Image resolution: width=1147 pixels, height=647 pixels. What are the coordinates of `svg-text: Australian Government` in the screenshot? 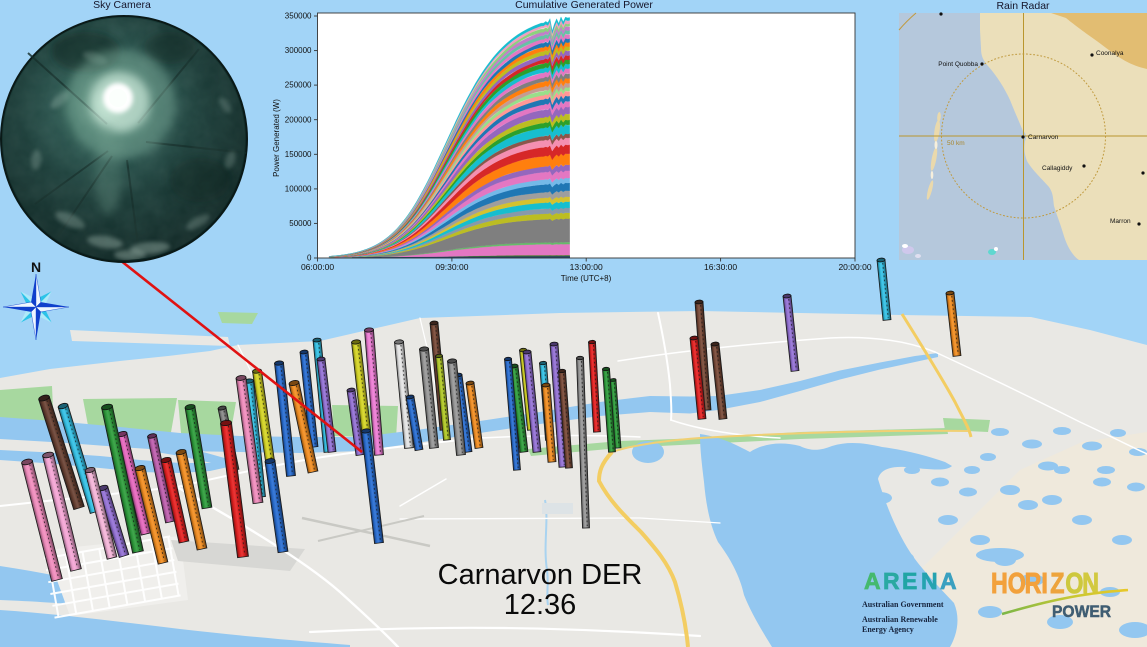 It's located at (903, 604).